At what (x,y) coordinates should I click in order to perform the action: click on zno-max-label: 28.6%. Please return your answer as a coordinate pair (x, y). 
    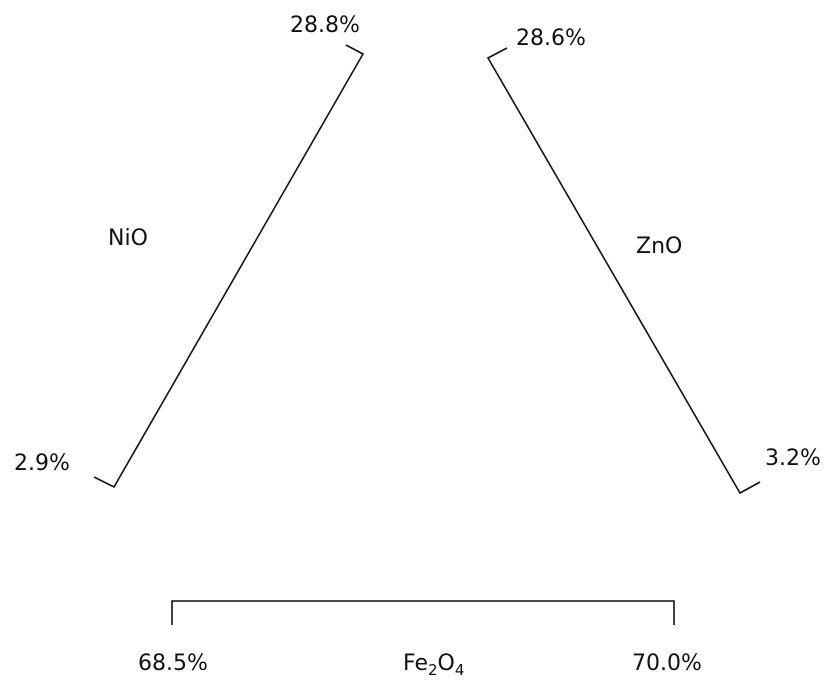
    Looking at the image, I should click on (551, 38).